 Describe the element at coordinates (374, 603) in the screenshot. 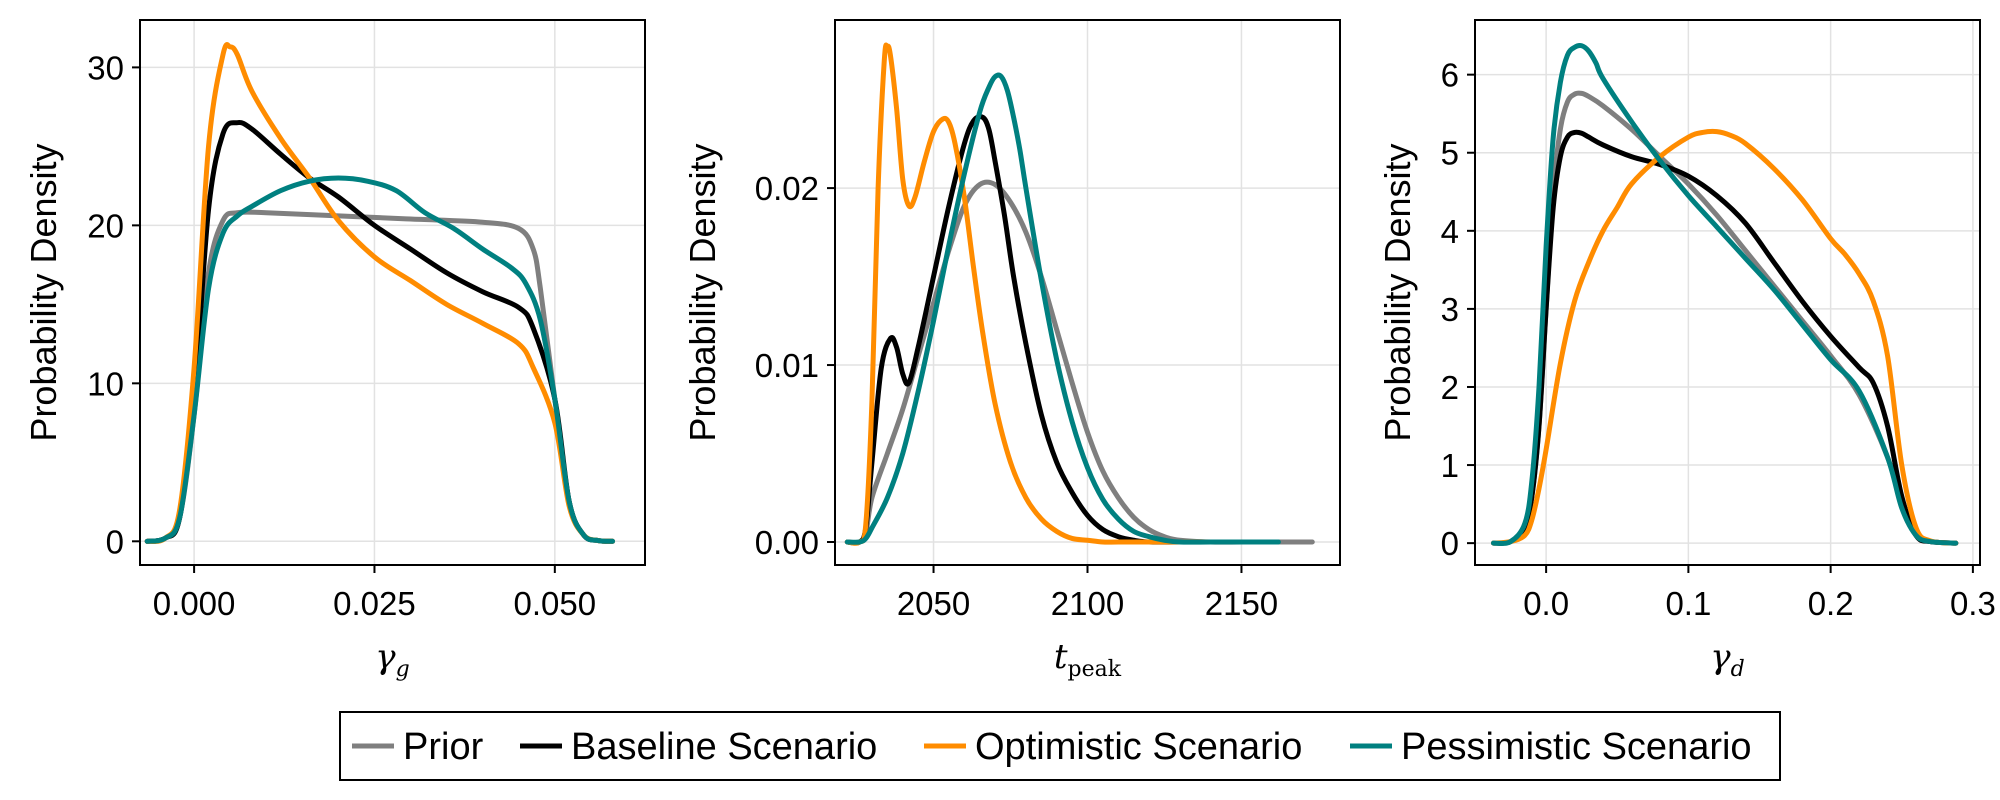

I see `x-tick-label: 0.025` at that location.